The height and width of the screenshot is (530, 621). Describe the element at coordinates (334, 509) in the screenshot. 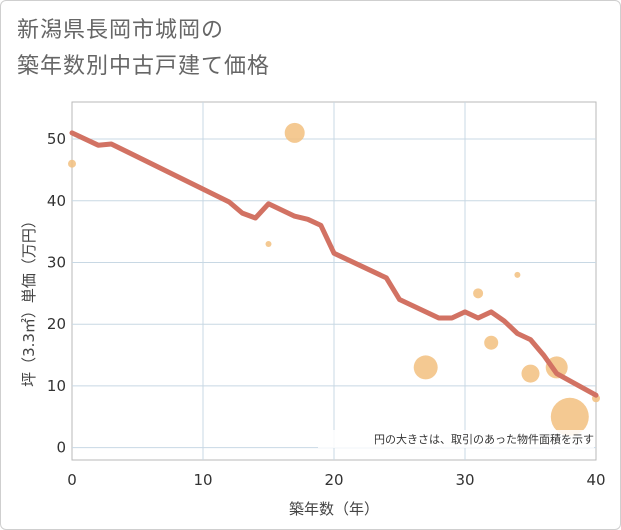

I see `x-axis-label: 築年数（年）` at that location.